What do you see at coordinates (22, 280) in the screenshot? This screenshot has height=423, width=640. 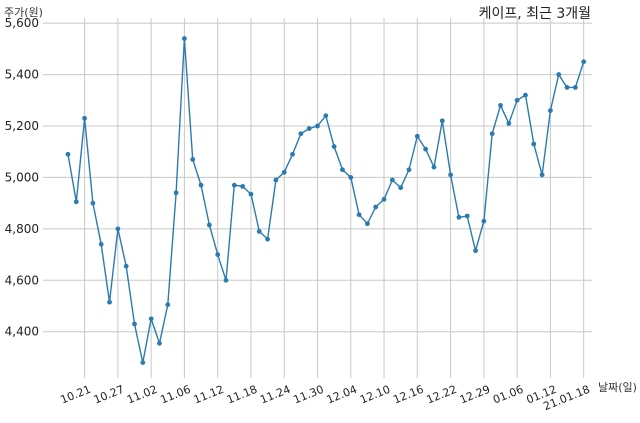 I see `y-tick-label: 4,600` at bounding box center [22, 280].